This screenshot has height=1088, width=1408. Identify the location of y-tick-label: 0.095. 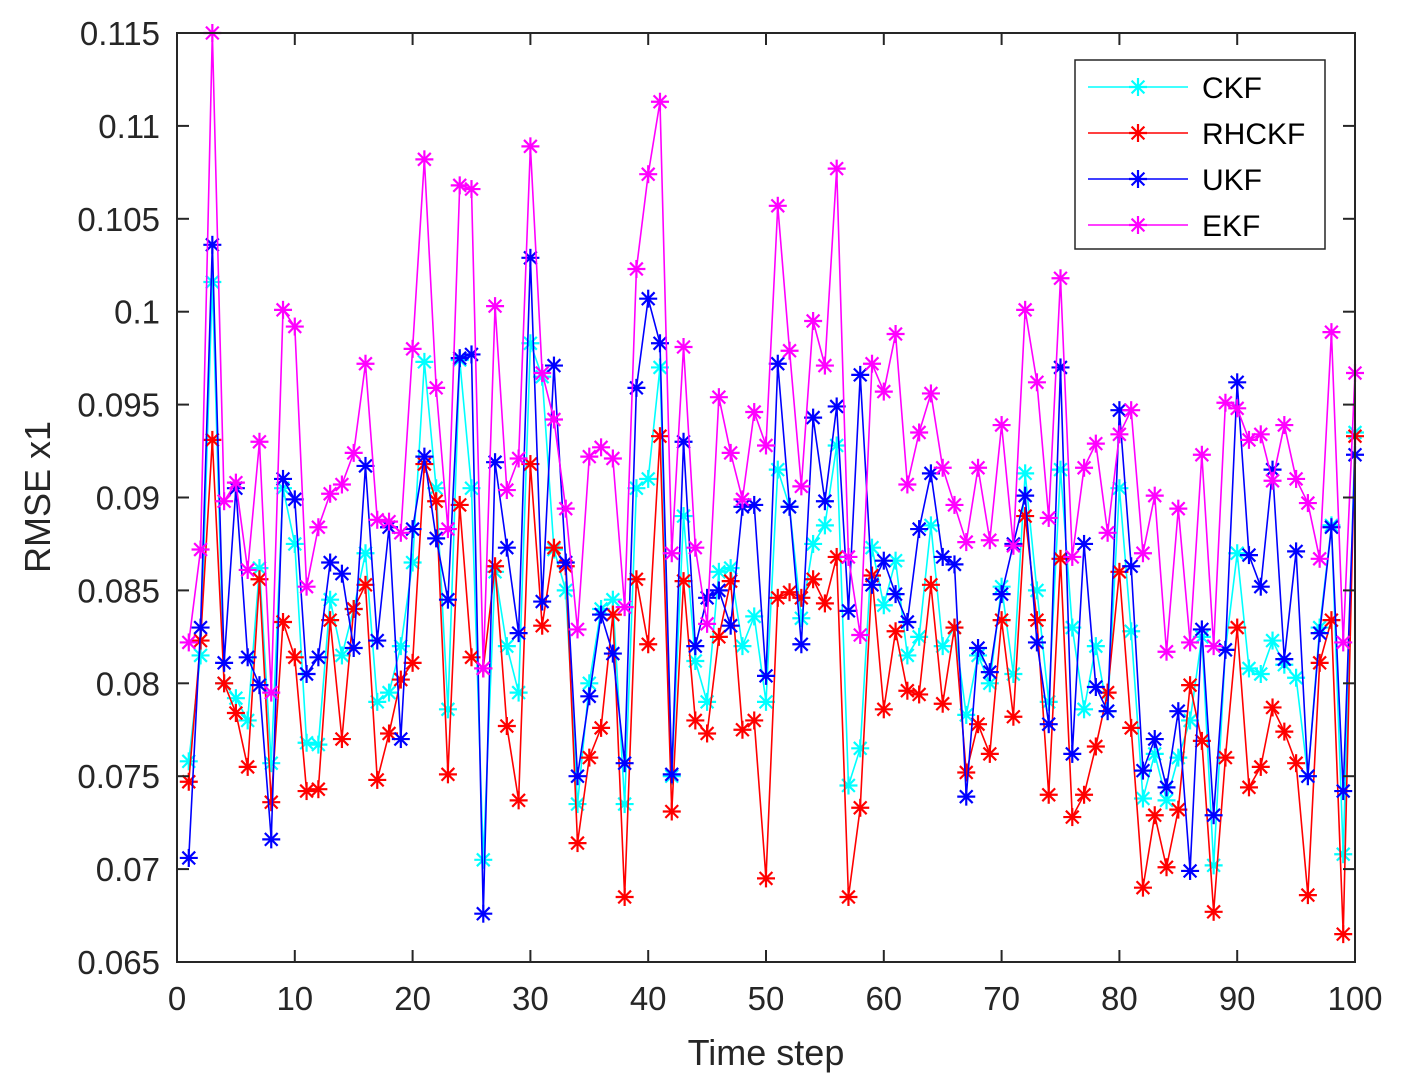
(118, 405).